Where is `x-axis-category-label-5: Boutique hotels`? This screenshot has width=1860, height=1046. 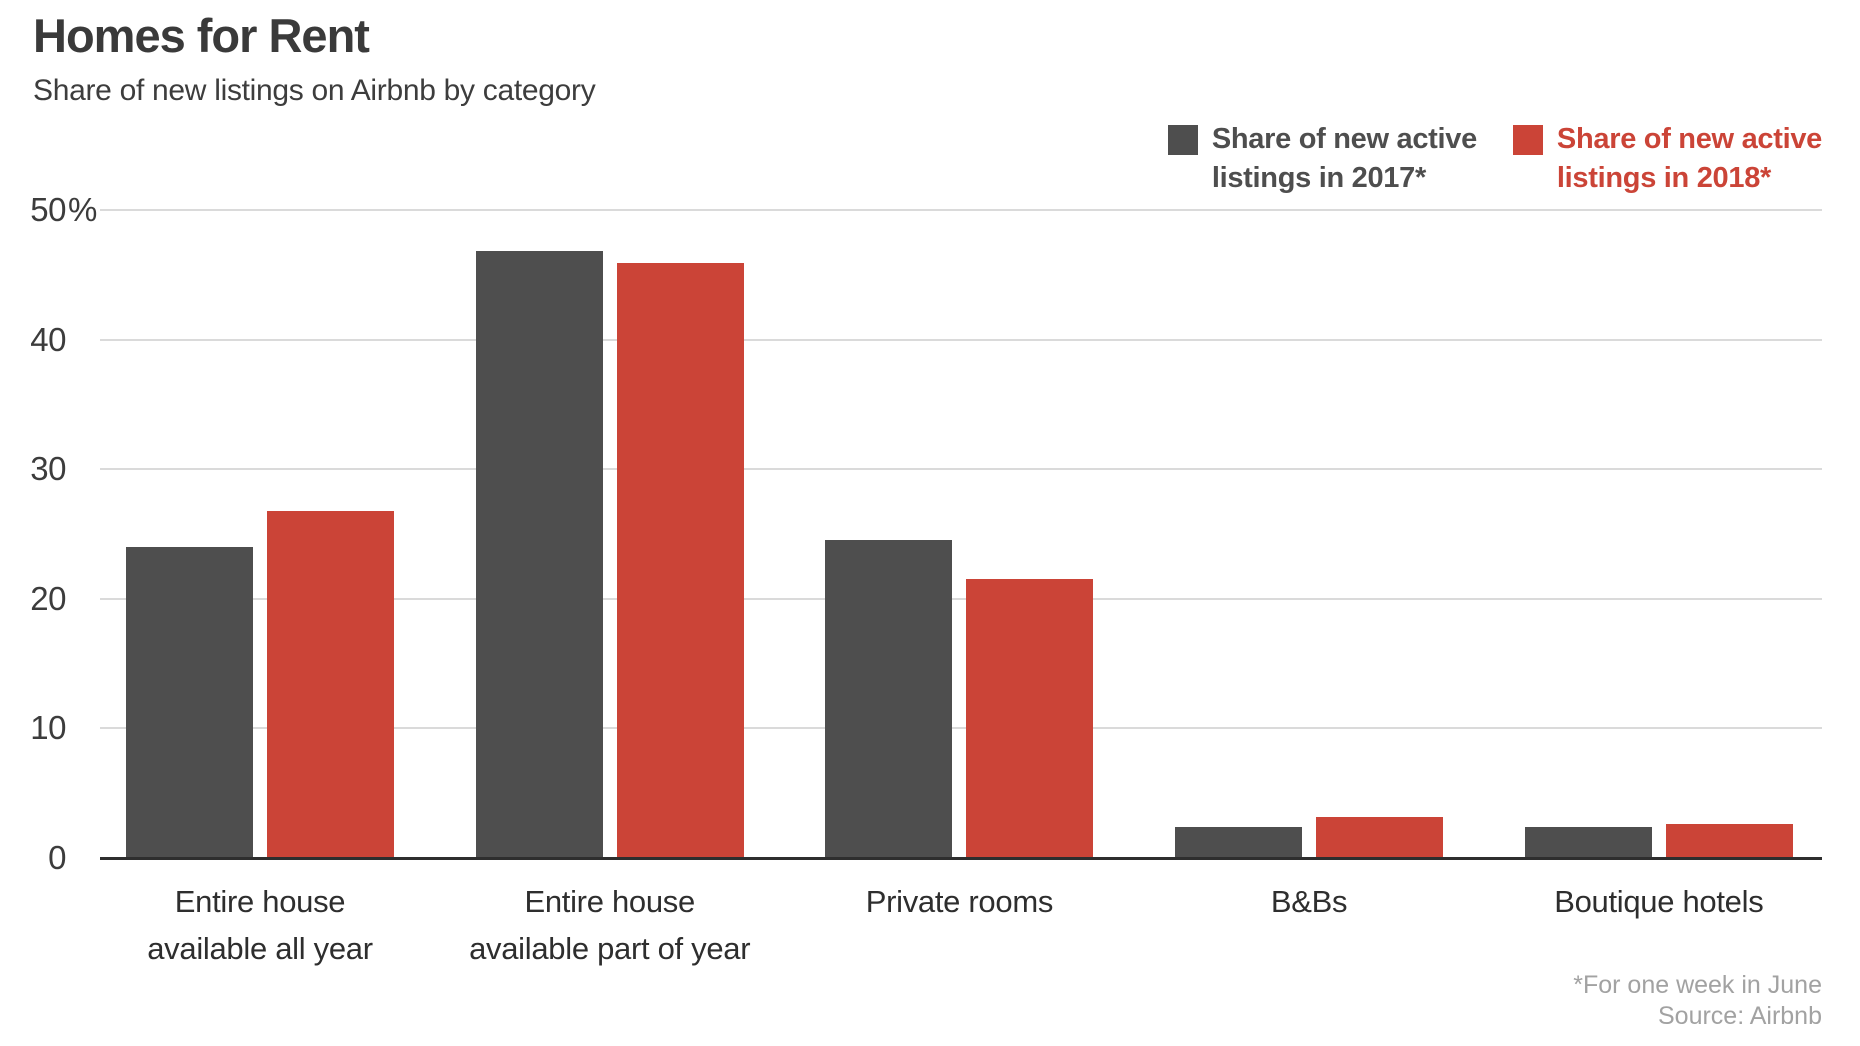
x-axis-category-label-5: Boutique hotels is located at coordinates (1659, 901).